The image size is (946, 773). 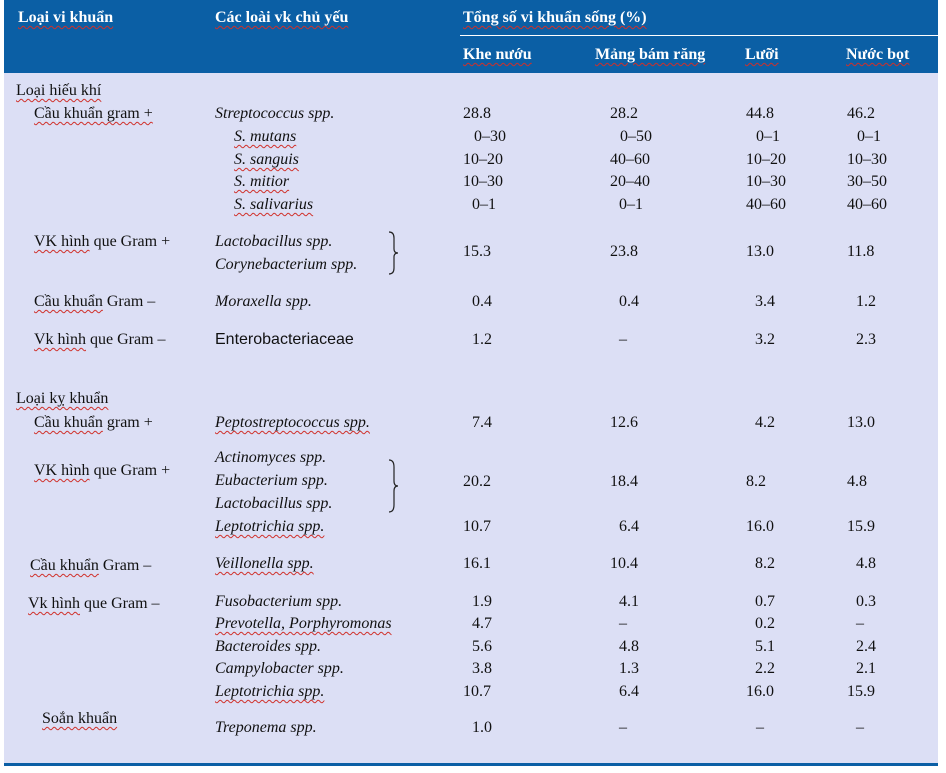 What do you see at coordinates (866, 601) in the screenshot?
I see `value-cell: 0.3` at bounding box center [866, 601].